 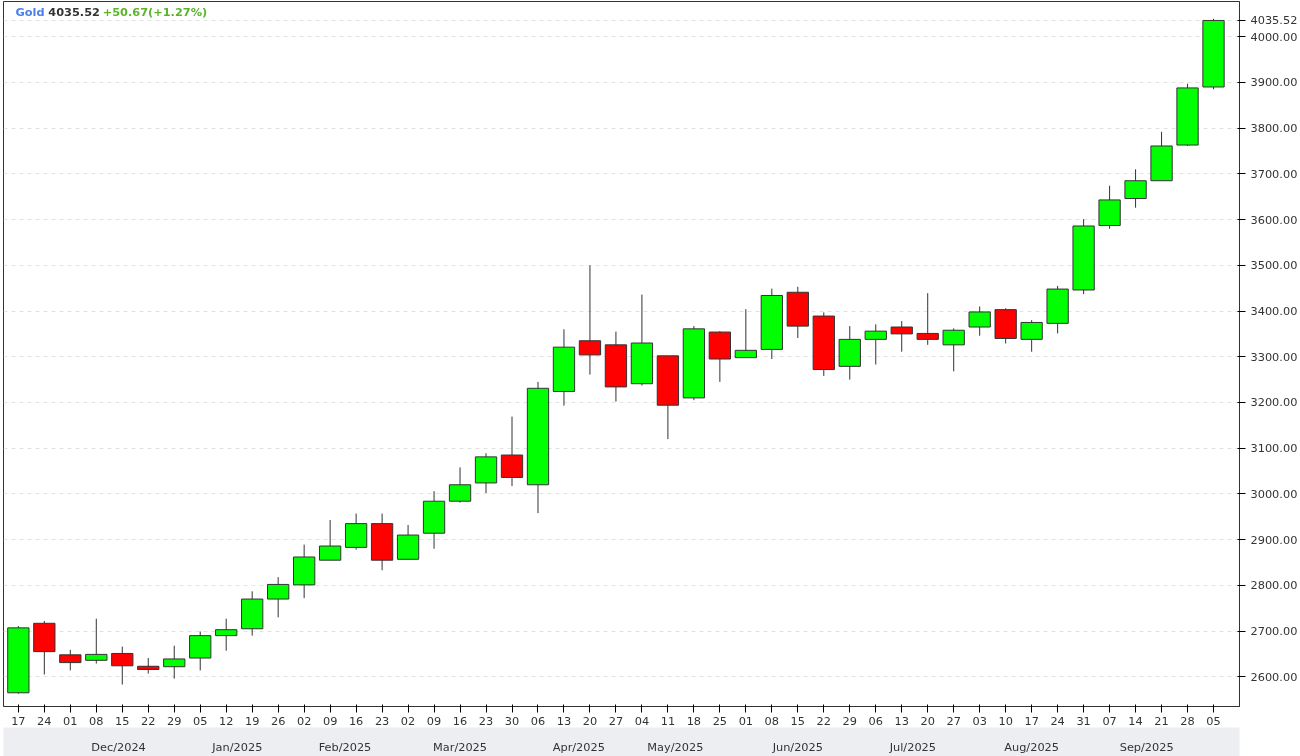 I want to click on x-tick-label: 07, so click(x=1109, y=720).